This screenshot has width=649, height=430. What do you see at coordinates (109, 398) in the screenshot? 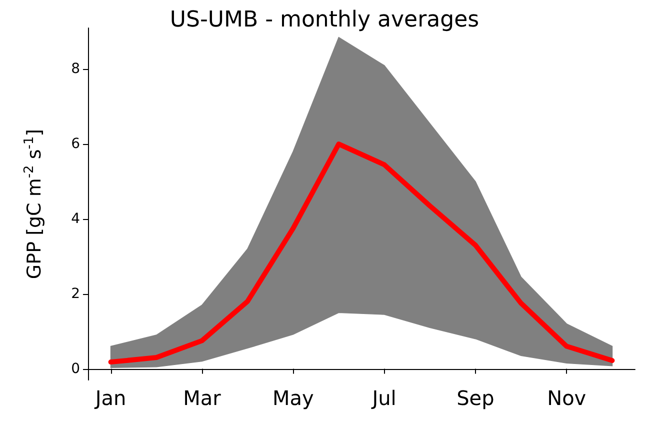
I see `x-tick-label: Jan` at bounding box center [109, 398].